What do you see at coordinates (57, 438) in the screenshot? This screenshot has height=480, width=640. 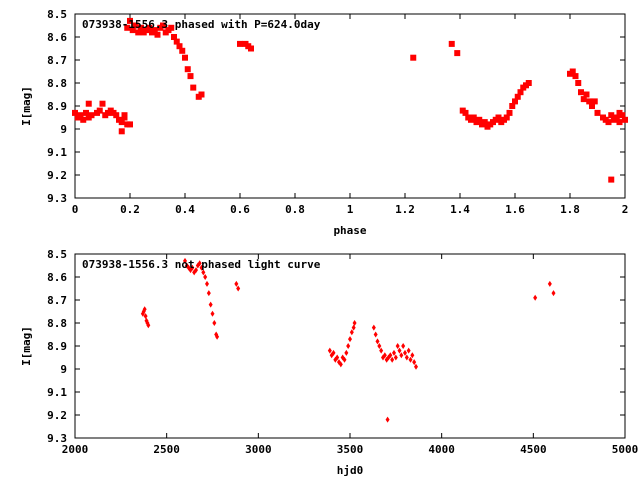 I see `y-tick-label: 9.3` at bounding box center [57, 438].